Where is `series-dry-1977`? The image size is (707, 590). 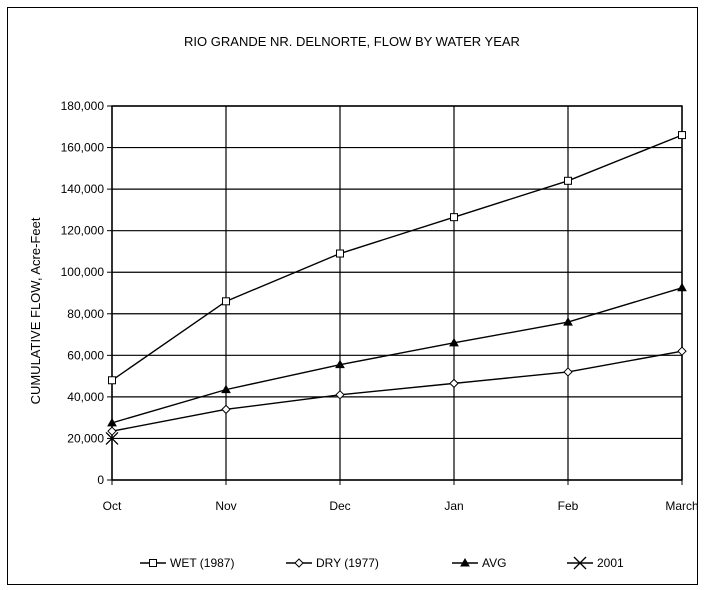 series-dry-1977 is located at coordinates (397, 391).